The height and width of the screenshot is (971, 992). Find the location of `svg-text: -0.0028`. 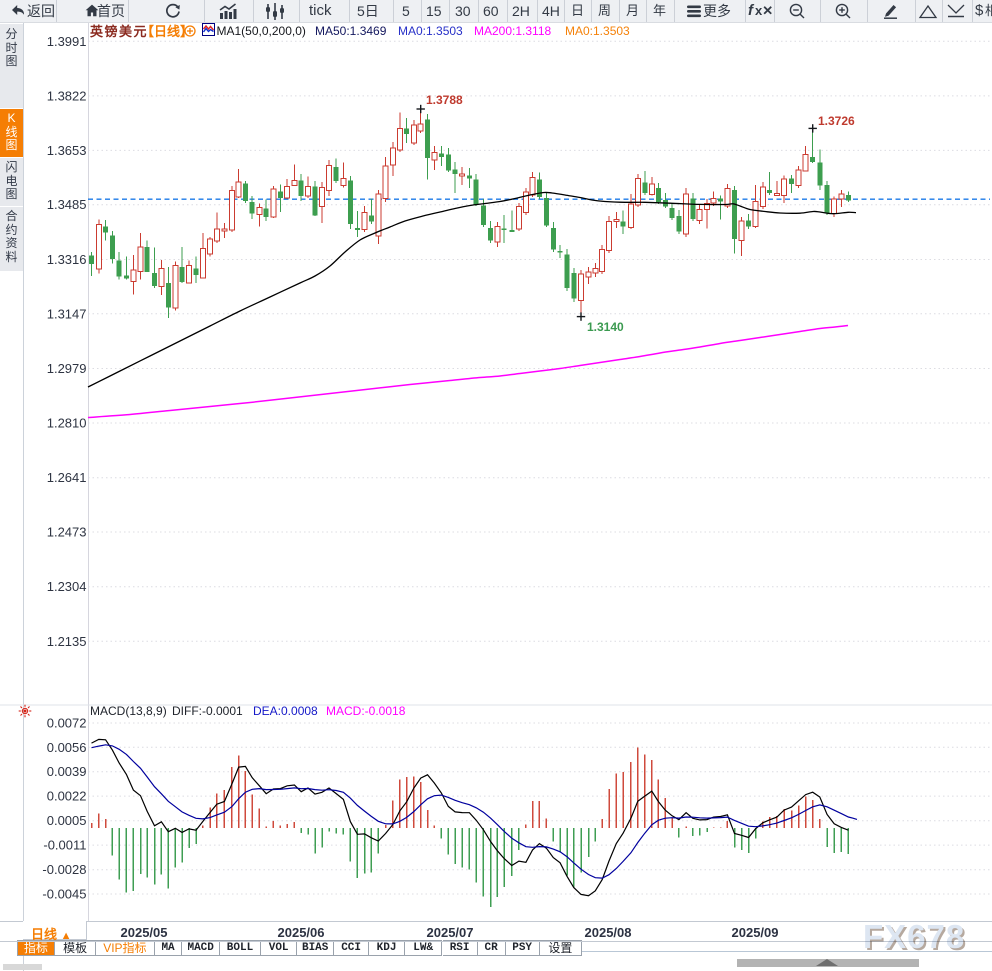

svg-text: -0.0028 is located at coordinates (64, 869).